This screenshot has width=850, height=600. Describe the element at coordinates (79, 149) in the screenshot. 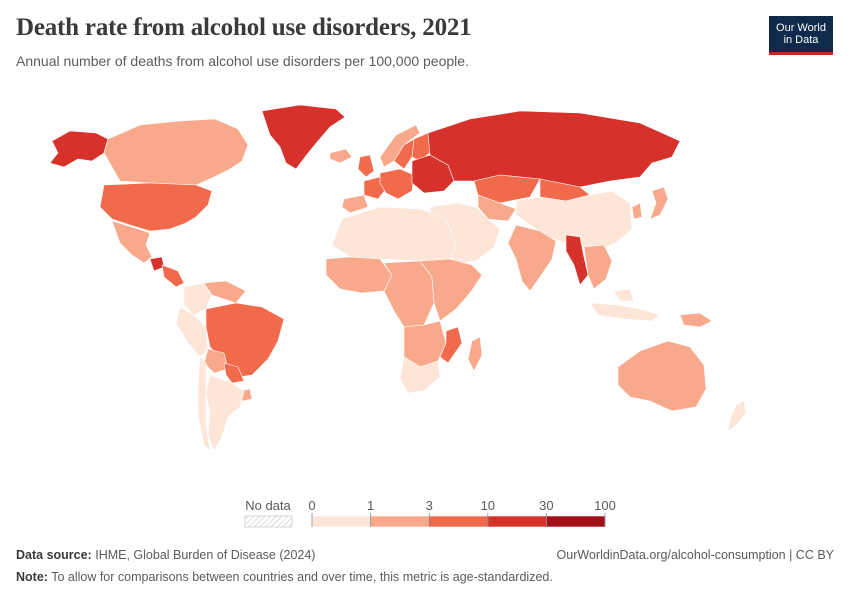

I see `region-alaska` at that location.